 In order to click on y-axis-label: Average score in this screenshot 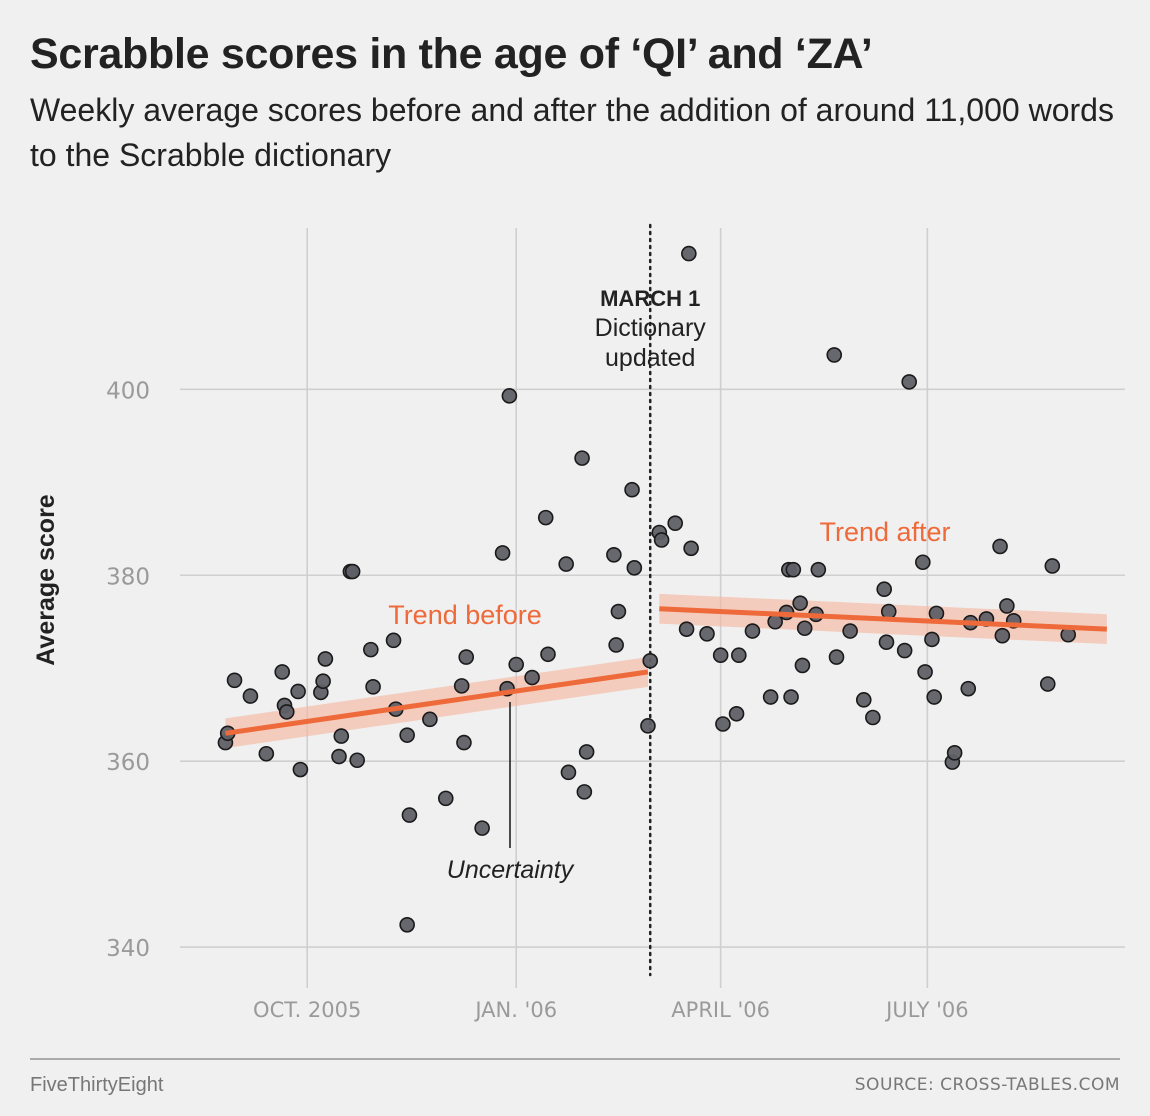, I will do `click(46, 579)`.